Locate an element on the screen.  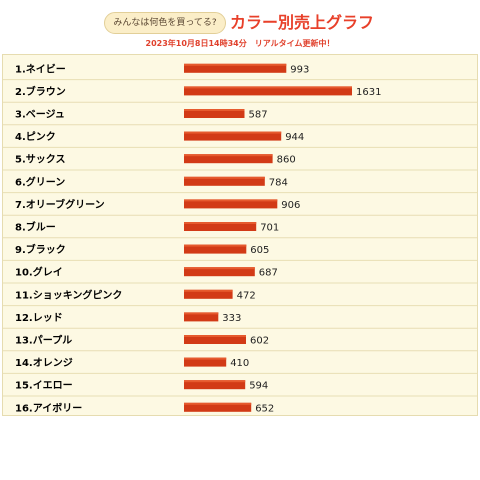
category-label: 2.ブラウン is located at coordinates (40, 91).